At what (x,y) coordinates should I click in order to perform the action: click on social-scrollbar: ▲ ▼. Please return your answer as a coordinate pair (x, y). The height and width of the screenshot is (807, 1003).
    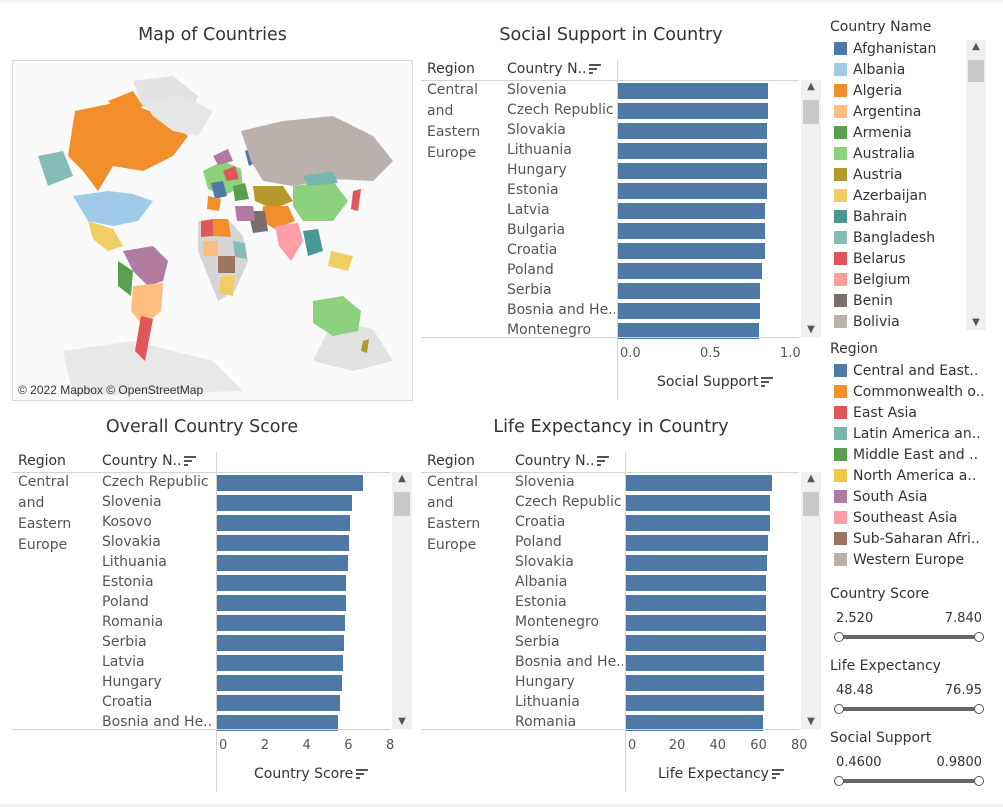
    Looking at the image, I should click on (811, 208).